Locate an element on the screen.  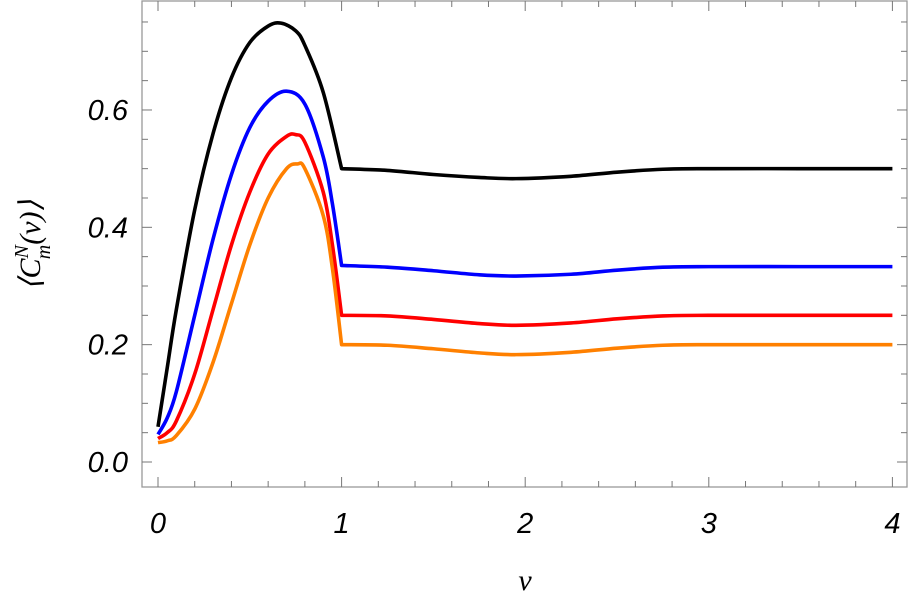
svg-text: ⟨CNm(v)⟩ is located at coordinates (33, 244).